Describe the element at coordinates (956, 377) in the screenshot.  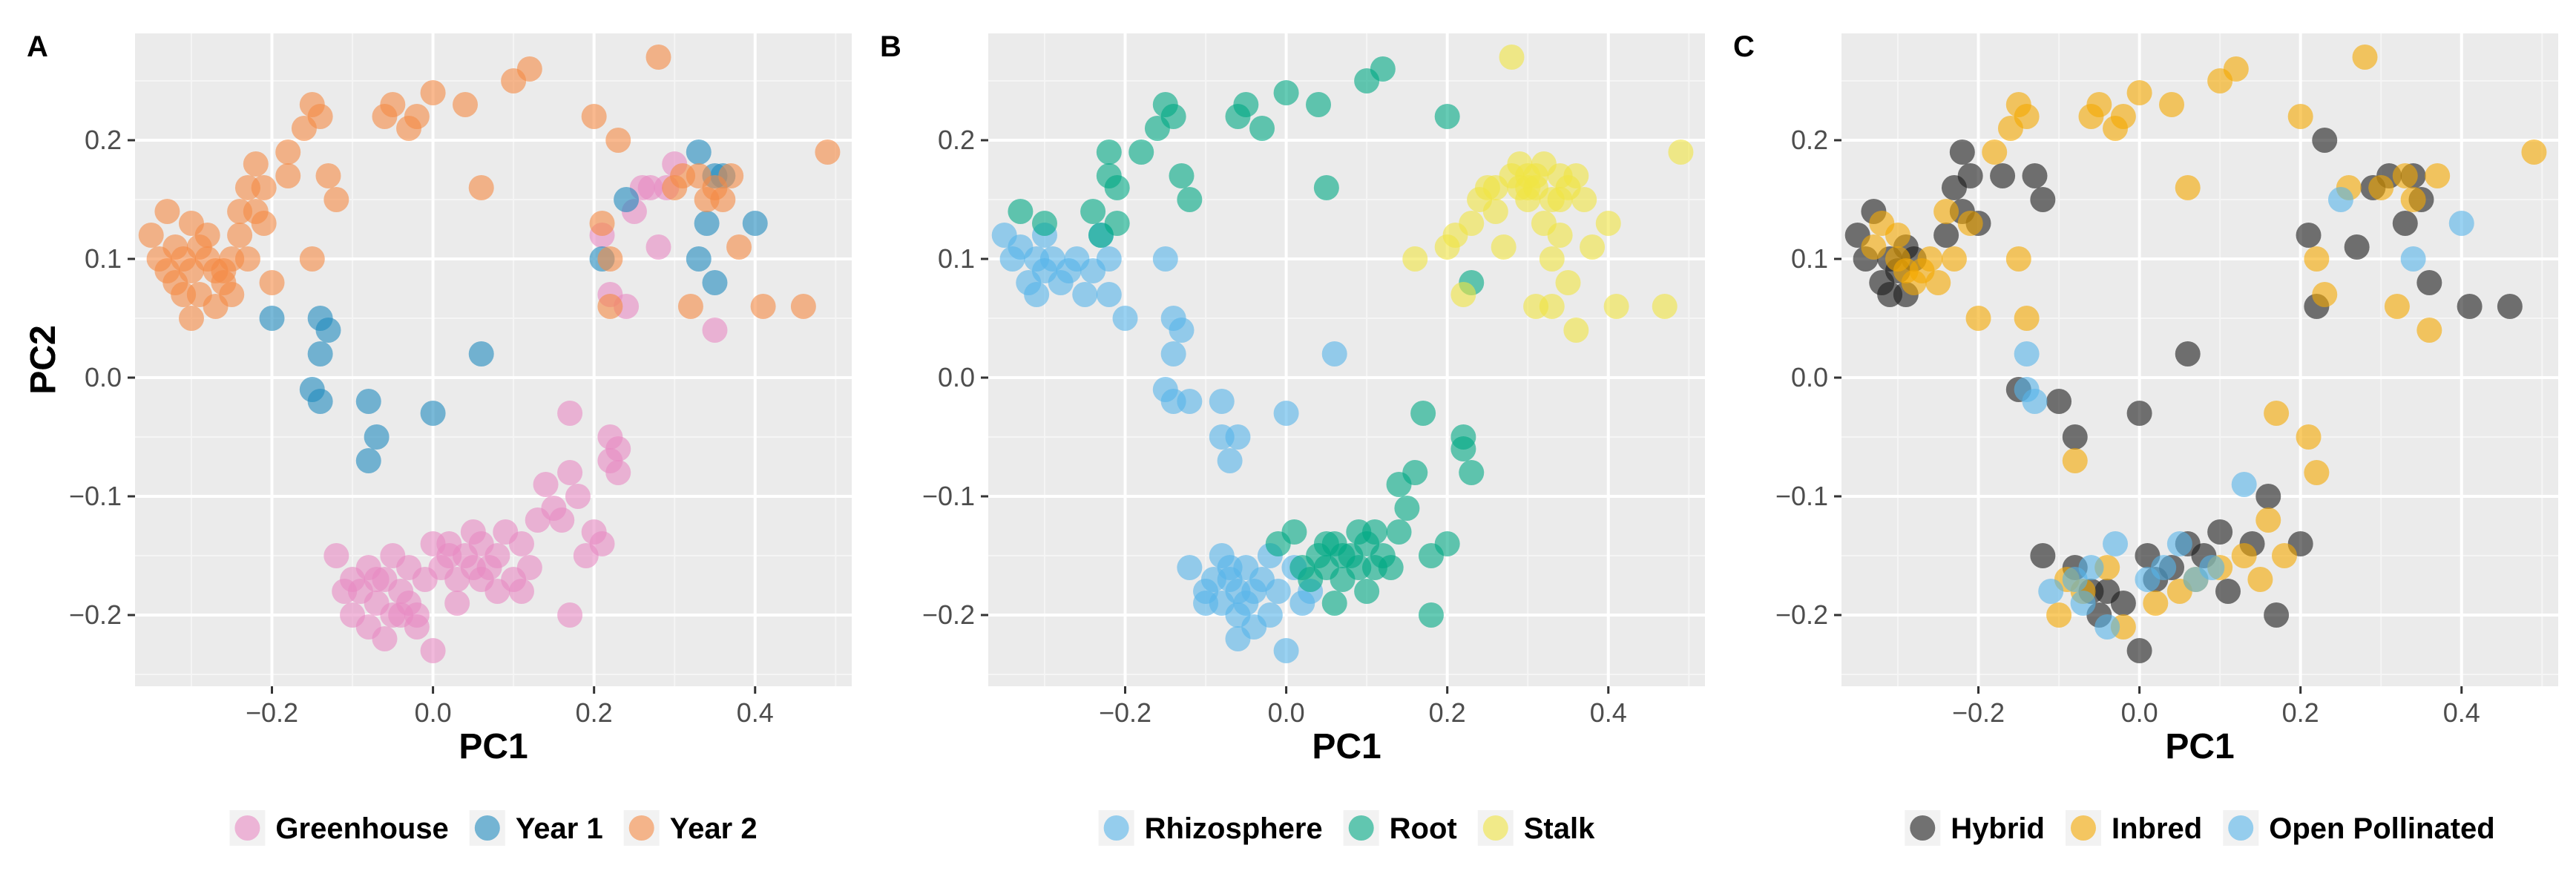
I see `y-tick-label: 0.0` at that location.